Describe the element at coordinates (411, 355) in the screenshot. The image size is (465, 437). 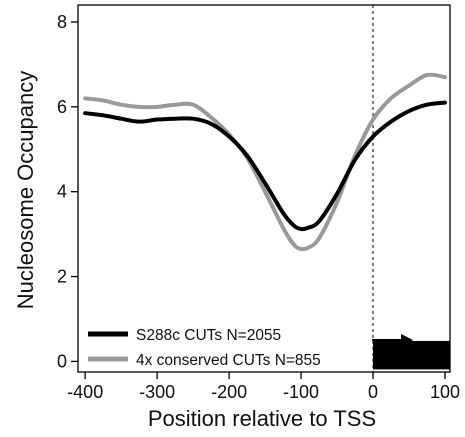
I see `gene-box` at that location.